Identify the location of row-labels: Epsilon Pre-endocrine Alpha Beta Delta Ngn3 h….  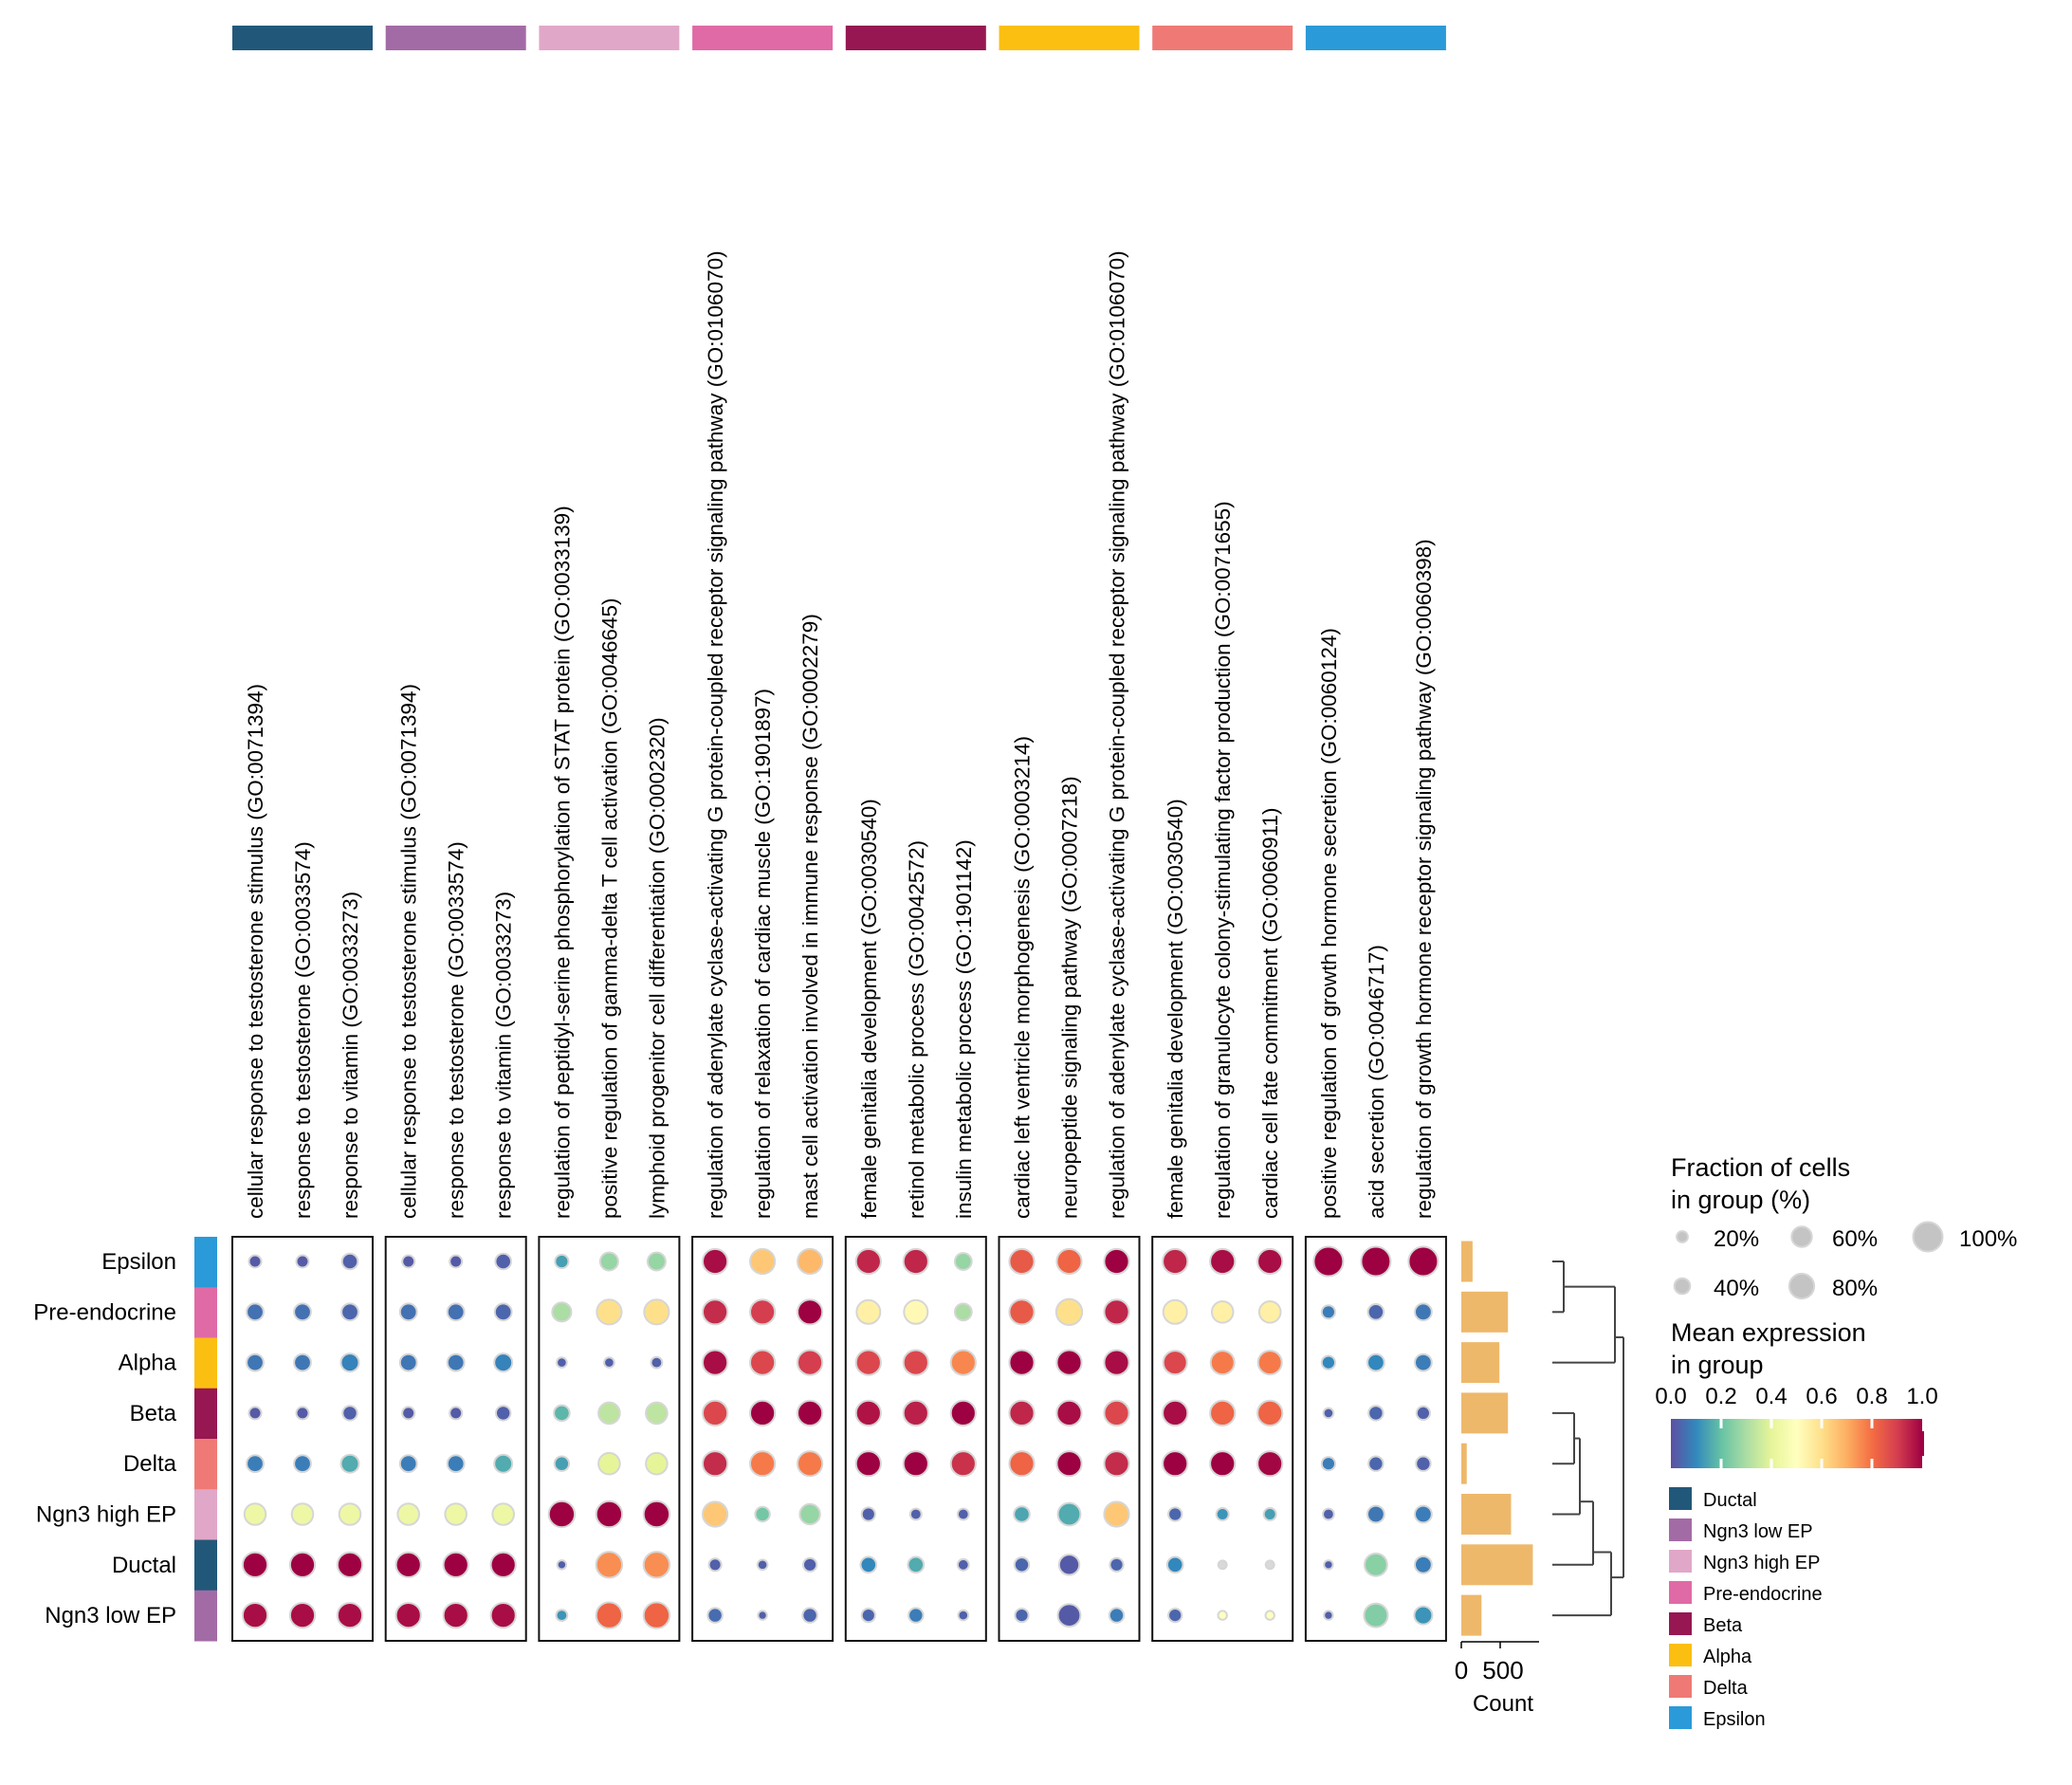
(104, 1439).